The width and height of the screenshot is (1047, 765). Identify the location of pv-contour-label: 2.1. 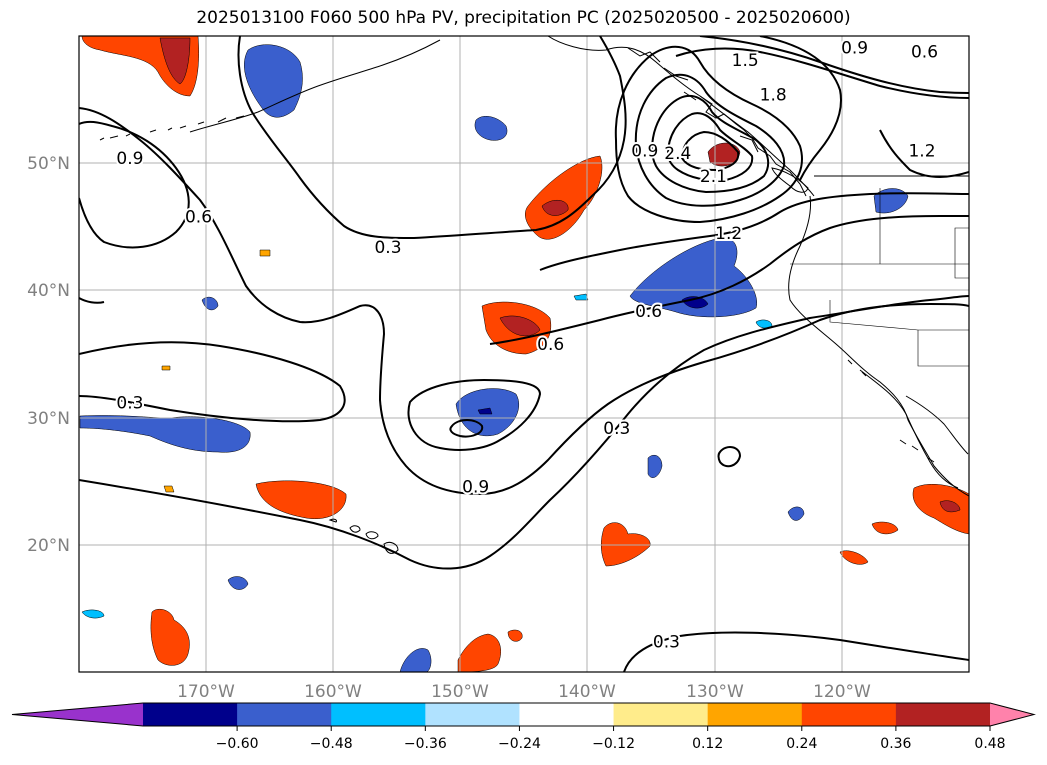
(713, 177).